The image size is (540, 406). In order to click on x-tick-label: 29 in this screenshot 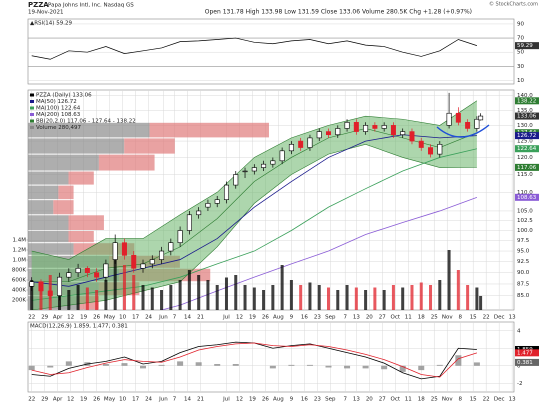, I will do `click(44, 318)`.